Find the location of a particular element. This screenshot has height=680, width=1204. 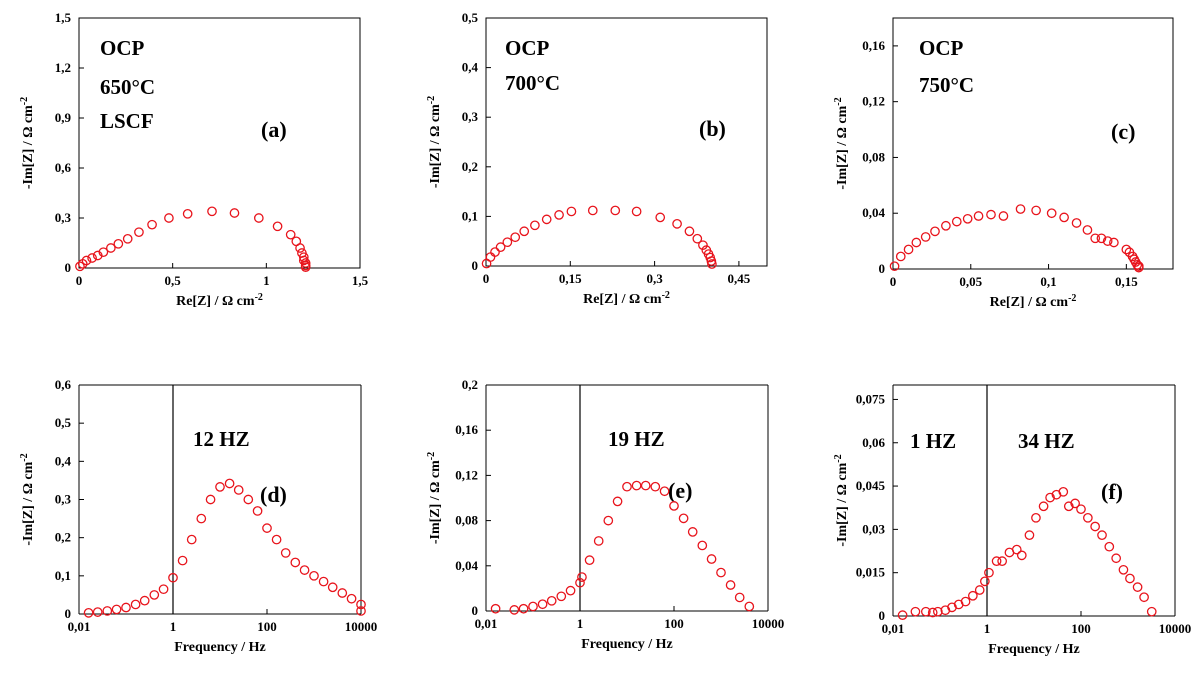

panel-label: (d) is located at coordinates (273, 494).